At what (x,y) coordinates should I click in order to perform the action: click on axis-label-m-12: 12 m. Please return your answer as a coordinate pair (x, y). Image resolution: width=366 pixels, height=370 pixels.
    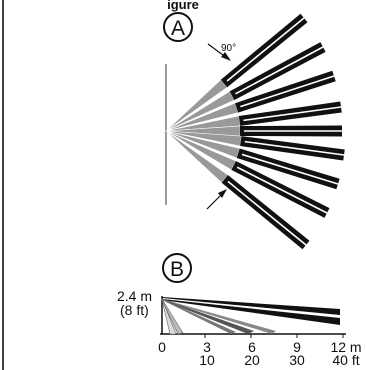
    Looking at the image, I should click on (345, 347).